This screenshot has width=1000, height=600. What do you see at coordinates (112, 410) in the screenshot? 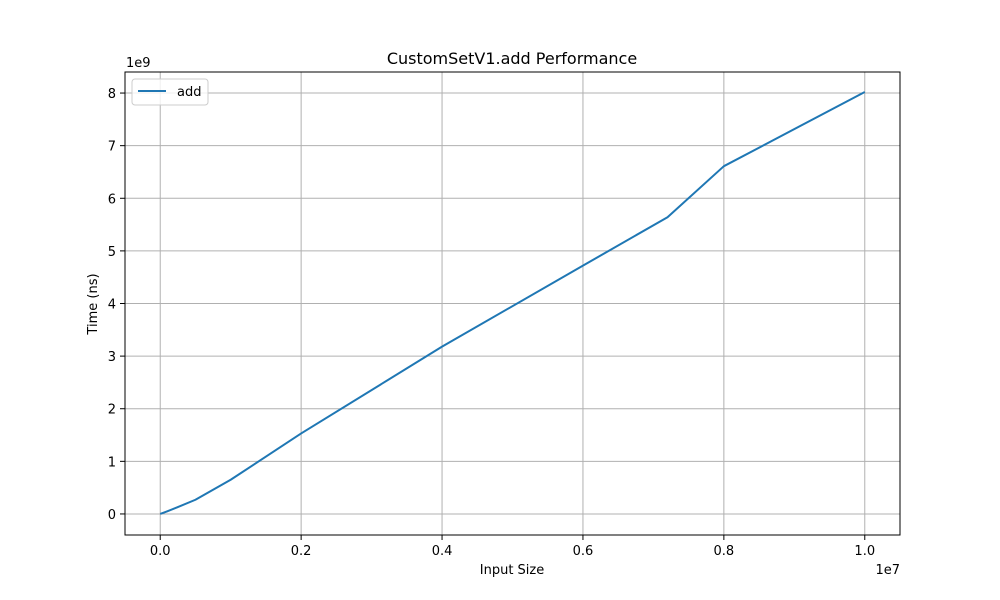
I see `y-tick-label: 2` at bounding box center [112, 410].